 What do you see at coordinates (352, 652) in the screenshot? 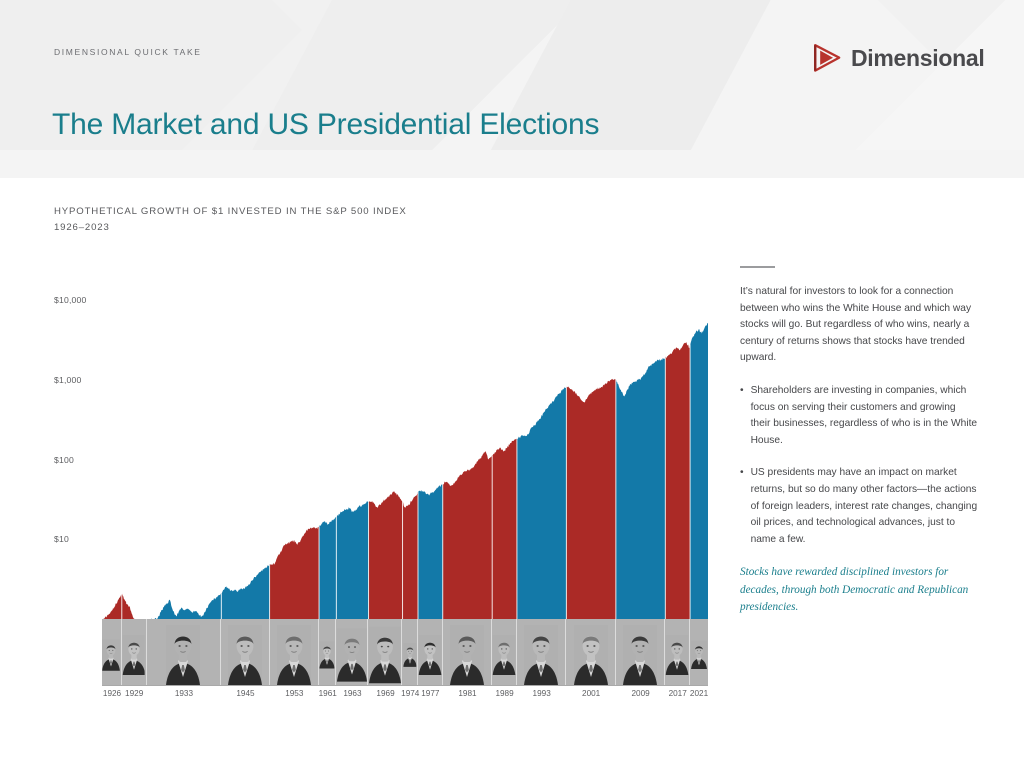
I see `president-portrait-lyndon-b-johnson` at bounding box center [352, 652].